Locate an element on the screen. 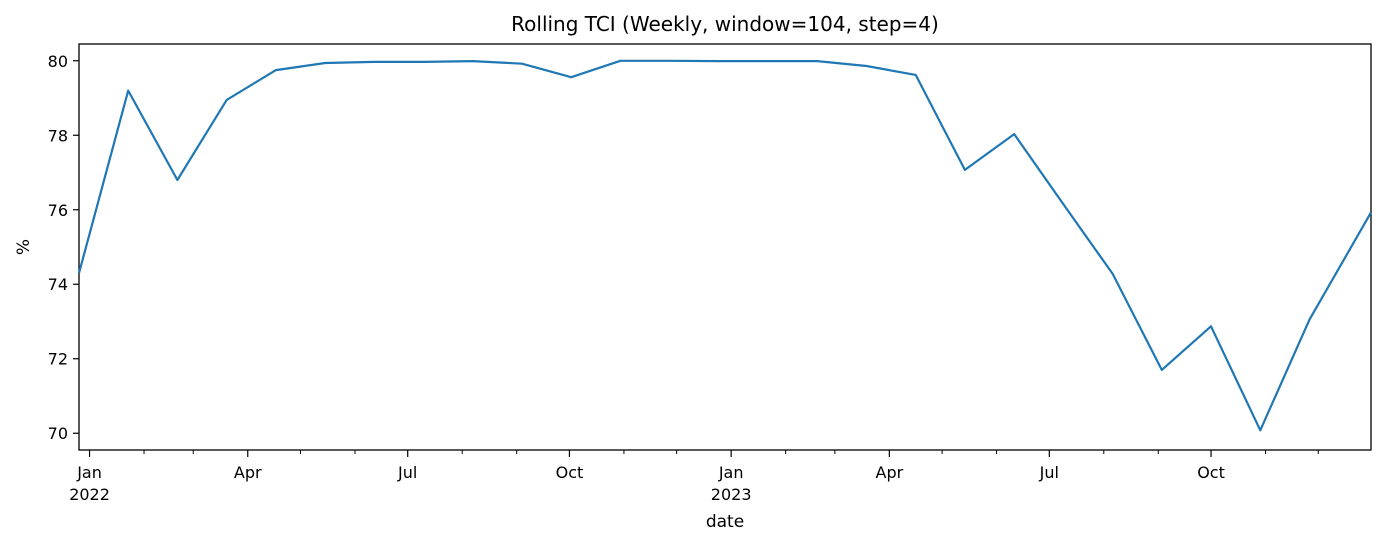 Image resolution: width=1385 pixels, height=546 pixels. y-tick-label: 74 is located at coordinates (58, 284).